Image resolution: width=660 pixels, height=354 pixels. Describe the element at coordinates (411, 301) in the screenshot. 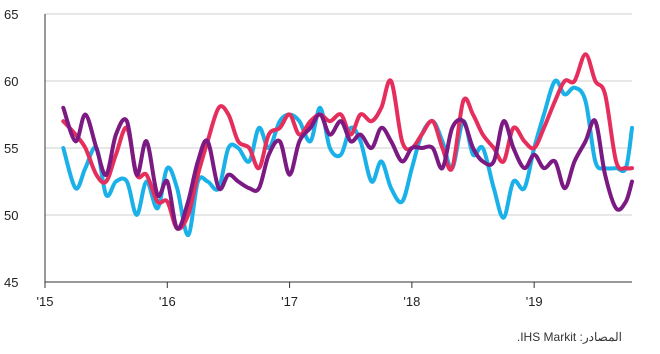

I see `x-tick-label: '18` at that location.